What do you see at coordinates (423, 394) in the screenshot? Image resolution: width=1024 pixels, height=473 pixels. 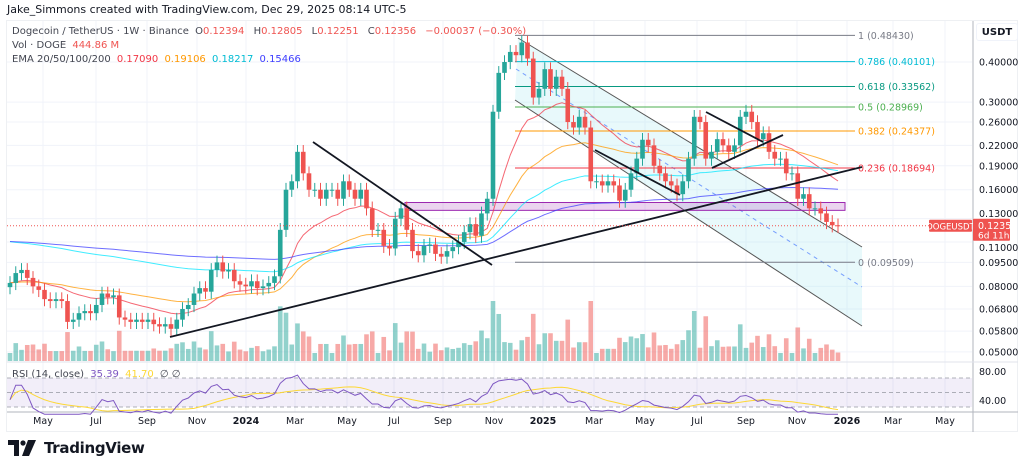 I see `rsi-line` at bounding box center [423, 394].